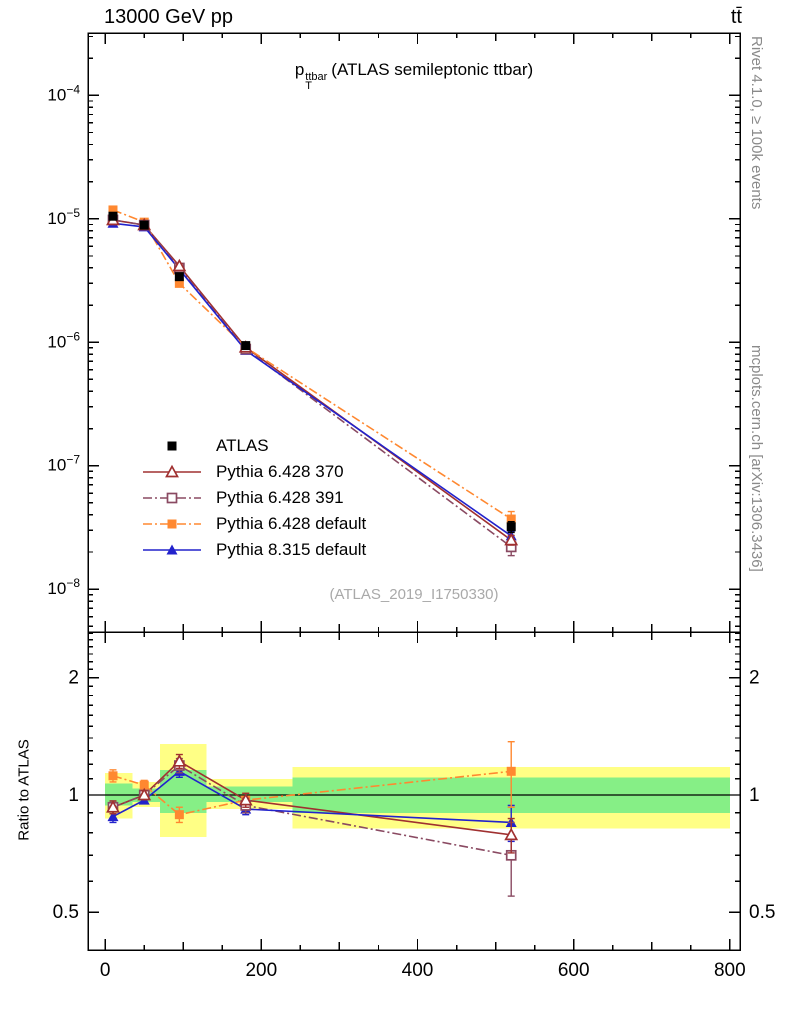  What do you see at coordinates (168, 17) in the screenshot?
I see `beam-energy-title: 13000 GeV pp` at bounding box center [168, 17].